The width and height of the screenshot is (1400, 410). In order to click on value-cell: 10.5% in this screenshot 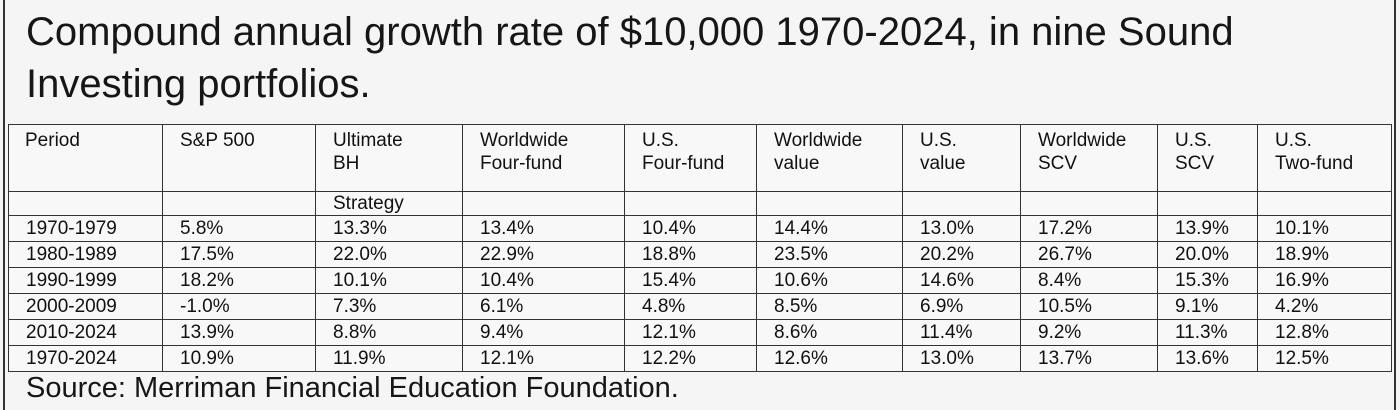, I will do `click(1089, 306)`.